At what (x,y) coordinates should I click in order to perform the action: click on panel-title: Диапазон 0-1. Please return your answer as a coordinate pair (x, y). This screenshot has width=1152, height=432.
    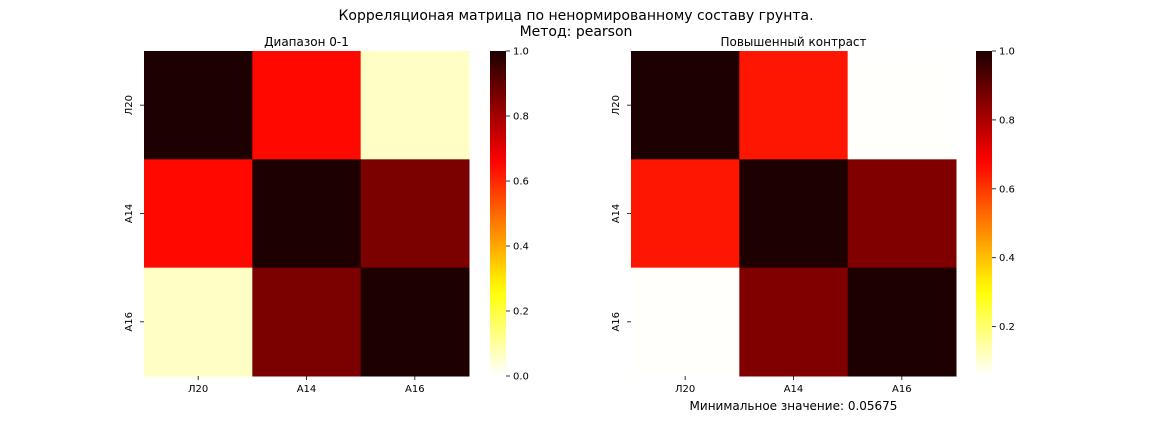
    Looking at the image, I should click on (306, 42).